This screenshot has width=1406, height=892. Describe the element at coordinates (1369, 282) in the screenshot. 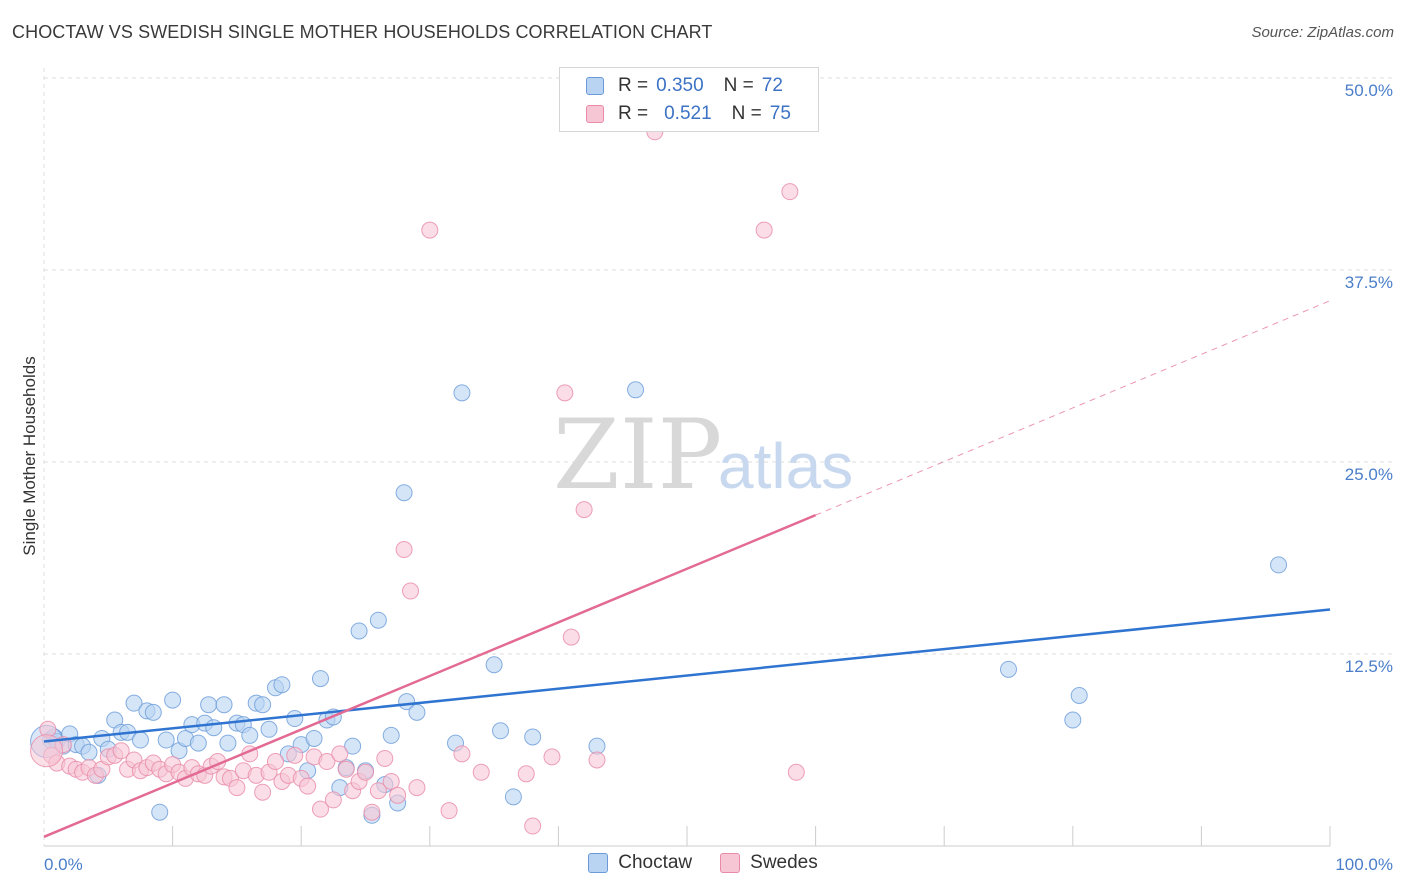

I see `y-tick-label: 37.5%` at that location.